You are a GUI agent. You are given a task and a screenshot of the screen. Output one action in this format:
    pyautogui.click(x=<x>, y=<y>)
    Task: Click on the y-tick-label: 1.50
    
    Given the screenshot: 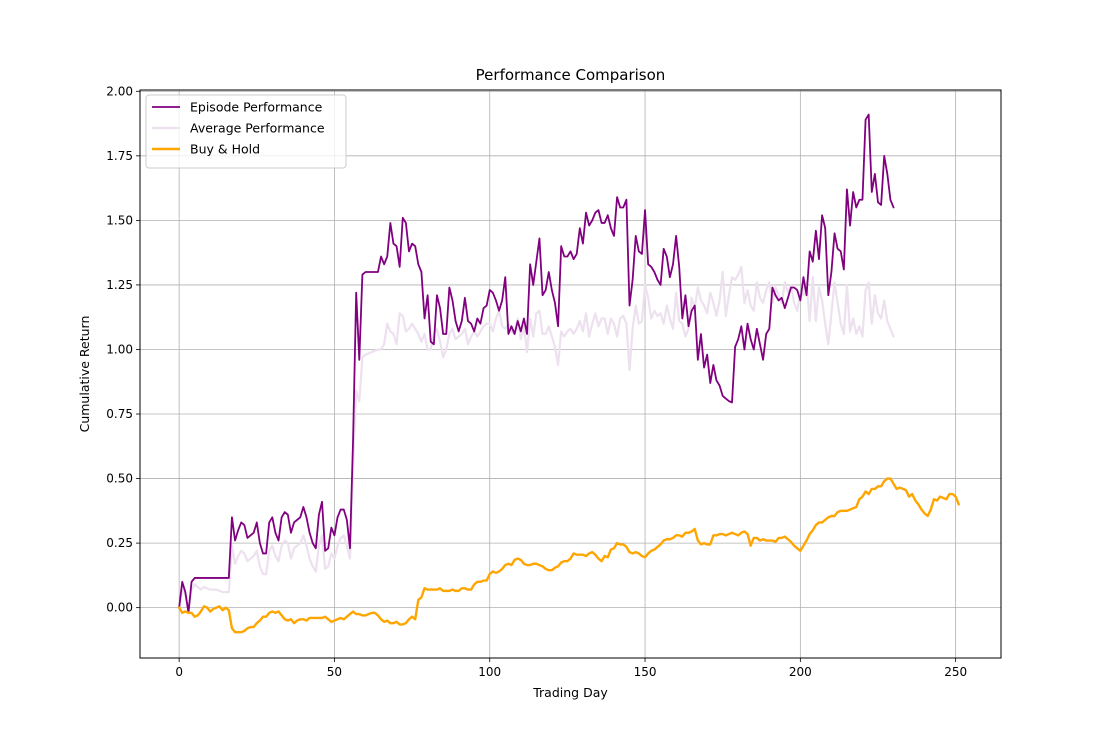 What is the action you would take?
    pyautogui.click(x=119, y=220)
    